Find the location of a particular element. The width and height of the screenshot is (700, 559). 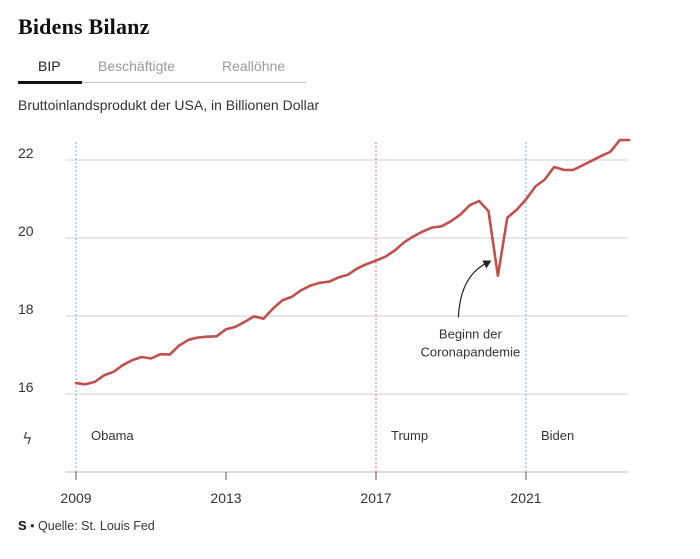

source-text: Quelle: St. Louis Fed is located at coordinates (96, 526).